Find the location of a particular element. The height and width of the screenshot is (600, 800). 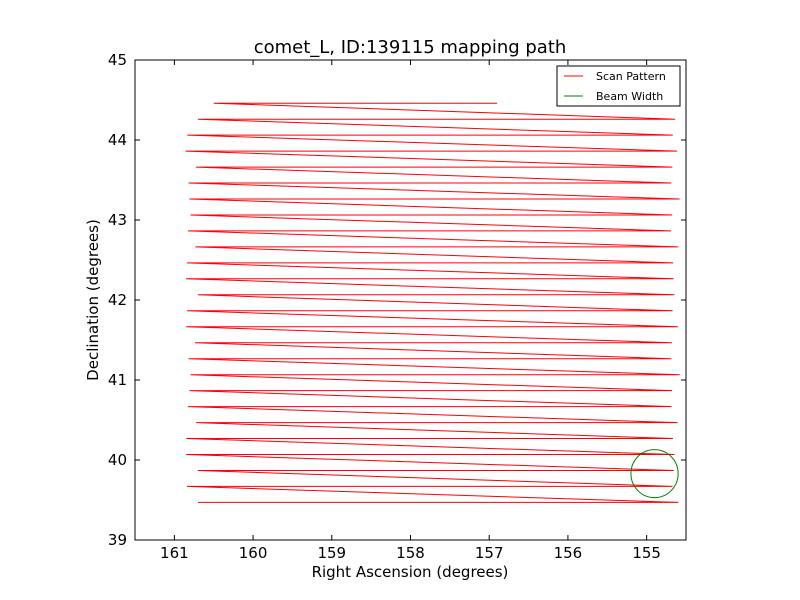

x-tick-label-5: 156 is located at coordinates (568, 553).